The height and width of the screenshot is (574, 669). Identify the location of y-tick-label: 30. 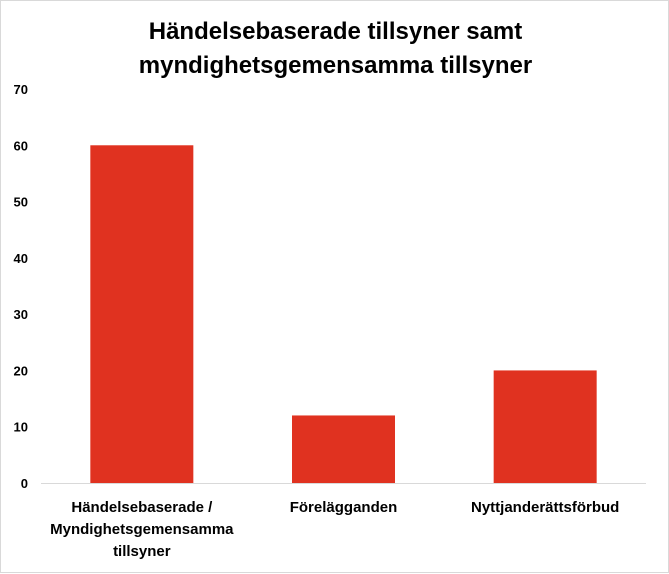
(21, 314).